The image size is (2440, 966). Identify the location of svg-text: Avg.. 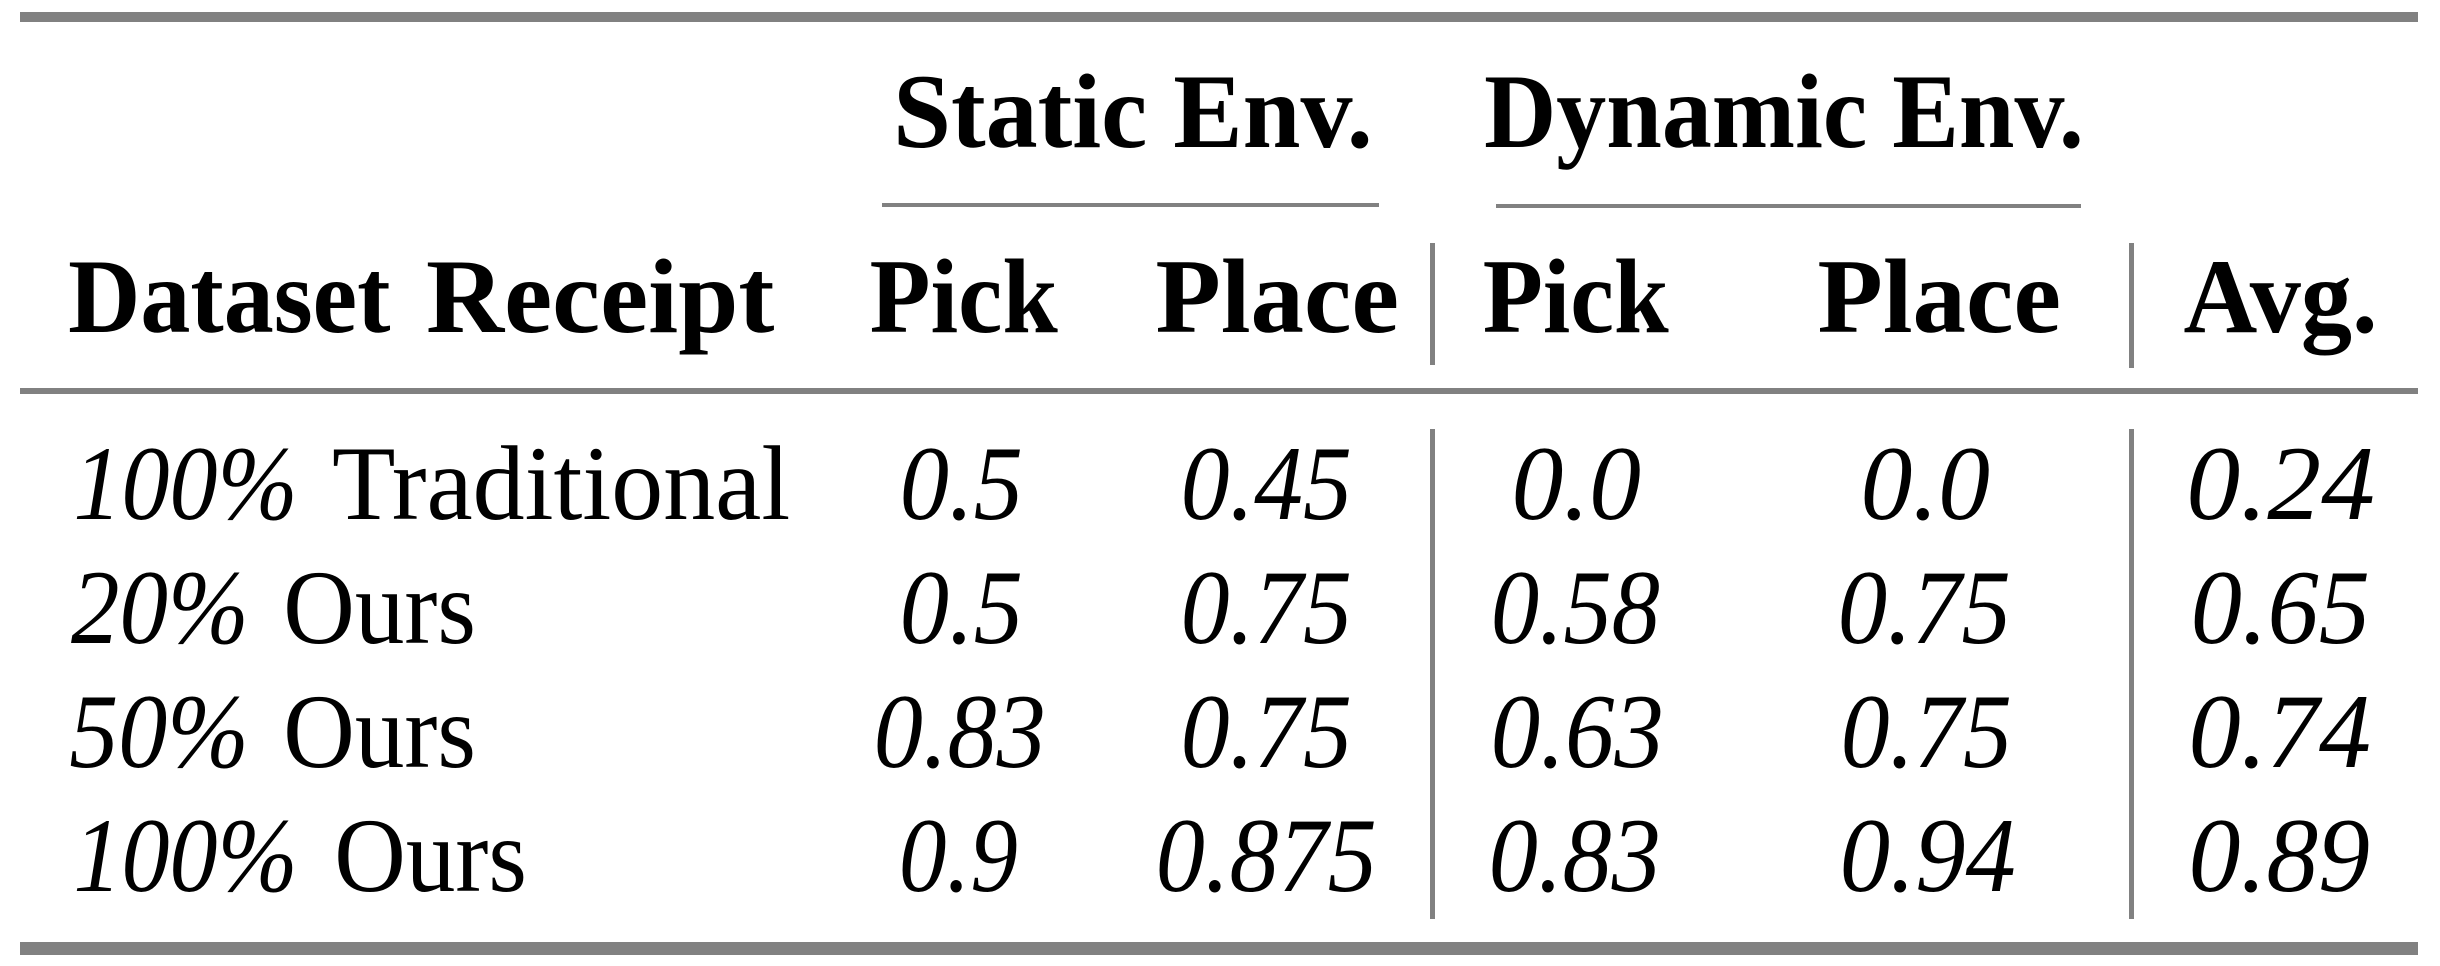
(2281, 296).